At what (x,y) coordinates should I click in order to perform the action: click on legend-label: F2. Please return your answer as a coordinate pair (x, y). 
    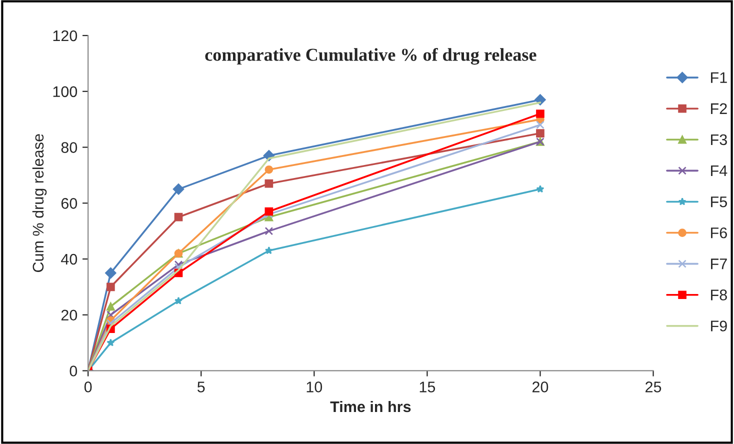
    Looking at the image, I should click on (719, 108).